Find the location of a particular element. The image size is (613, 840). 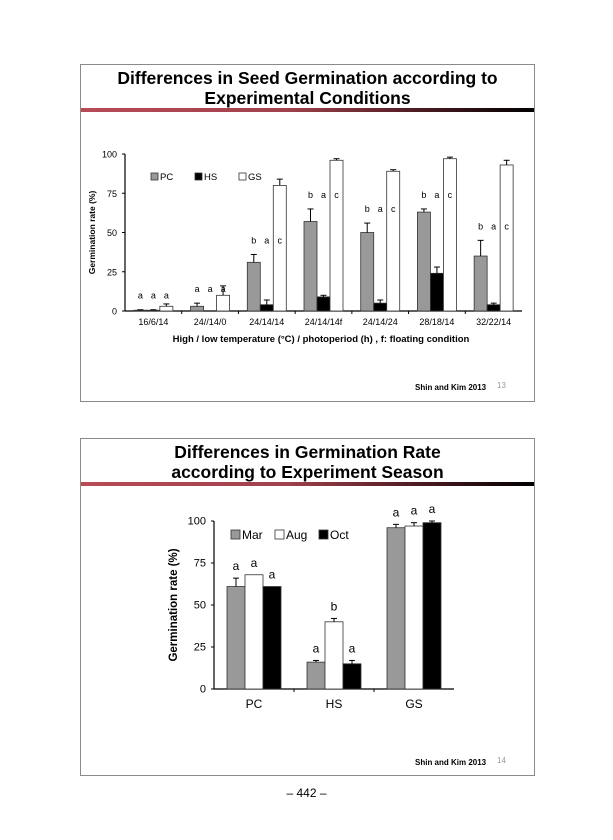

x-tick-label: GS is located at coordinates (413, 704).